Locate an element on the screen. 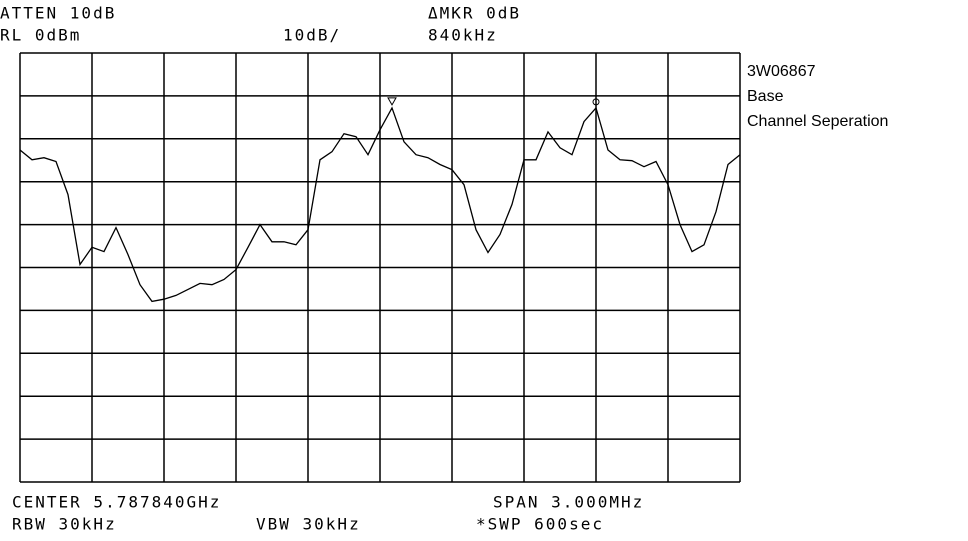  center-label: CENTER 5.787840GHz is located at coordinates (116, 502).